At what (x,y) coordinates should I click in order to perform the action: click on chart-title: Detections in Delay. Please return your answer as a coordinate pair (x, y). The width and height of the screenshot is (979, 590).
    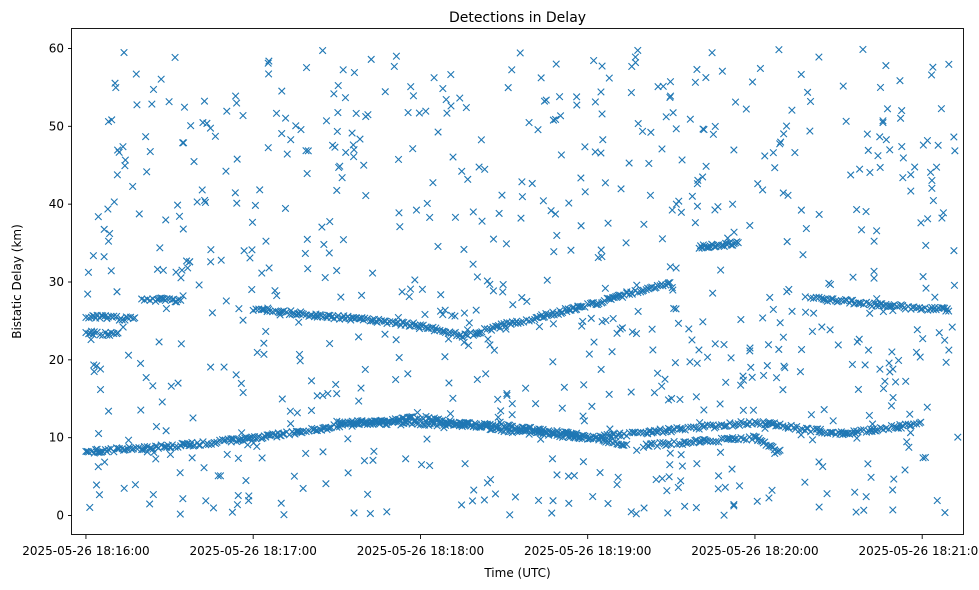
    Looking at the image, I should click on (517, 18).